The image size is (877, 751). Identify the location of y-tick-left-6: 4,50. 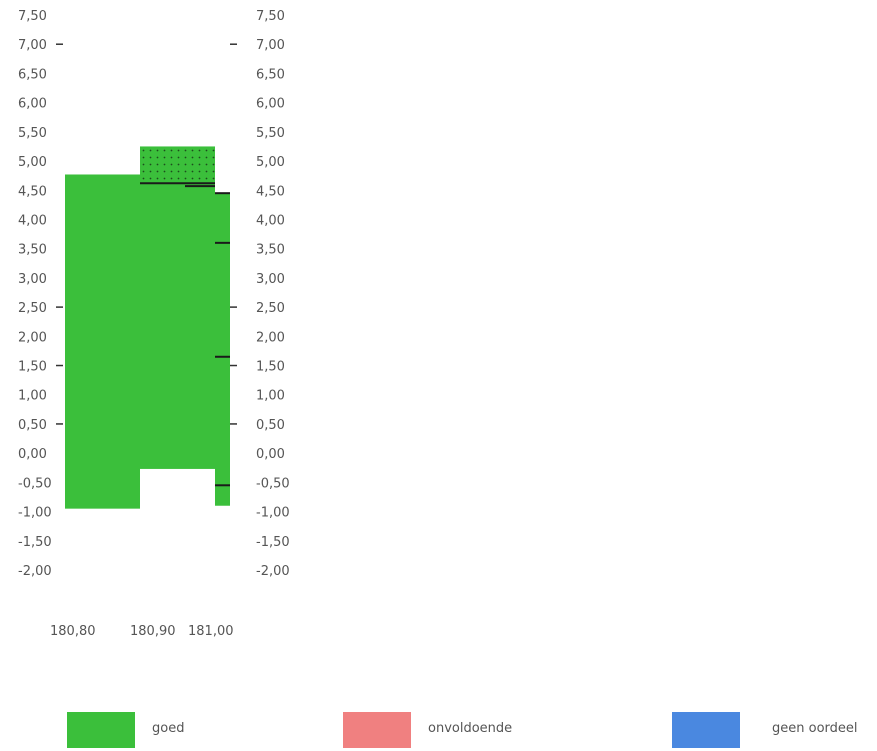
(32, 191).